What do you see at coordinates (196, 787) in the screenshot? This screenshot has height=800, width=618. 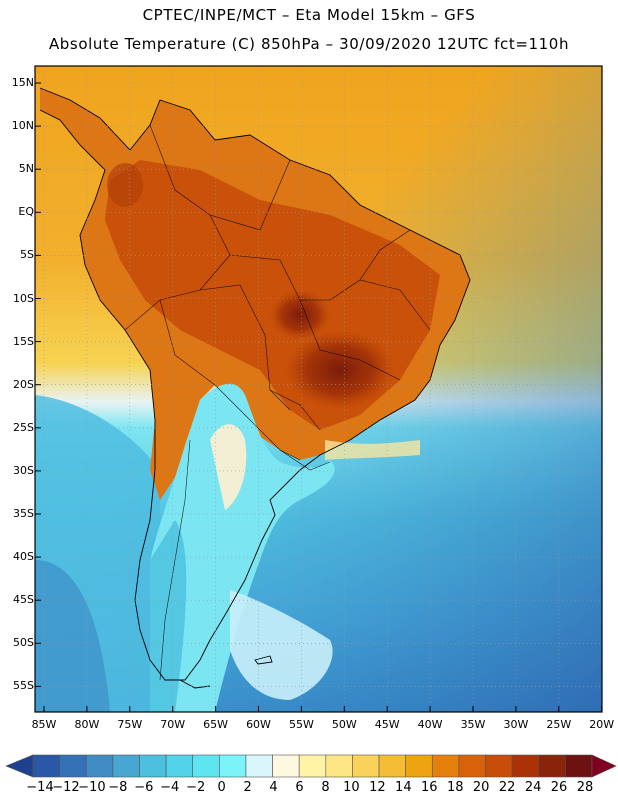 I see `colorbar-tick-label: −2` at bounding box center [196, 787].